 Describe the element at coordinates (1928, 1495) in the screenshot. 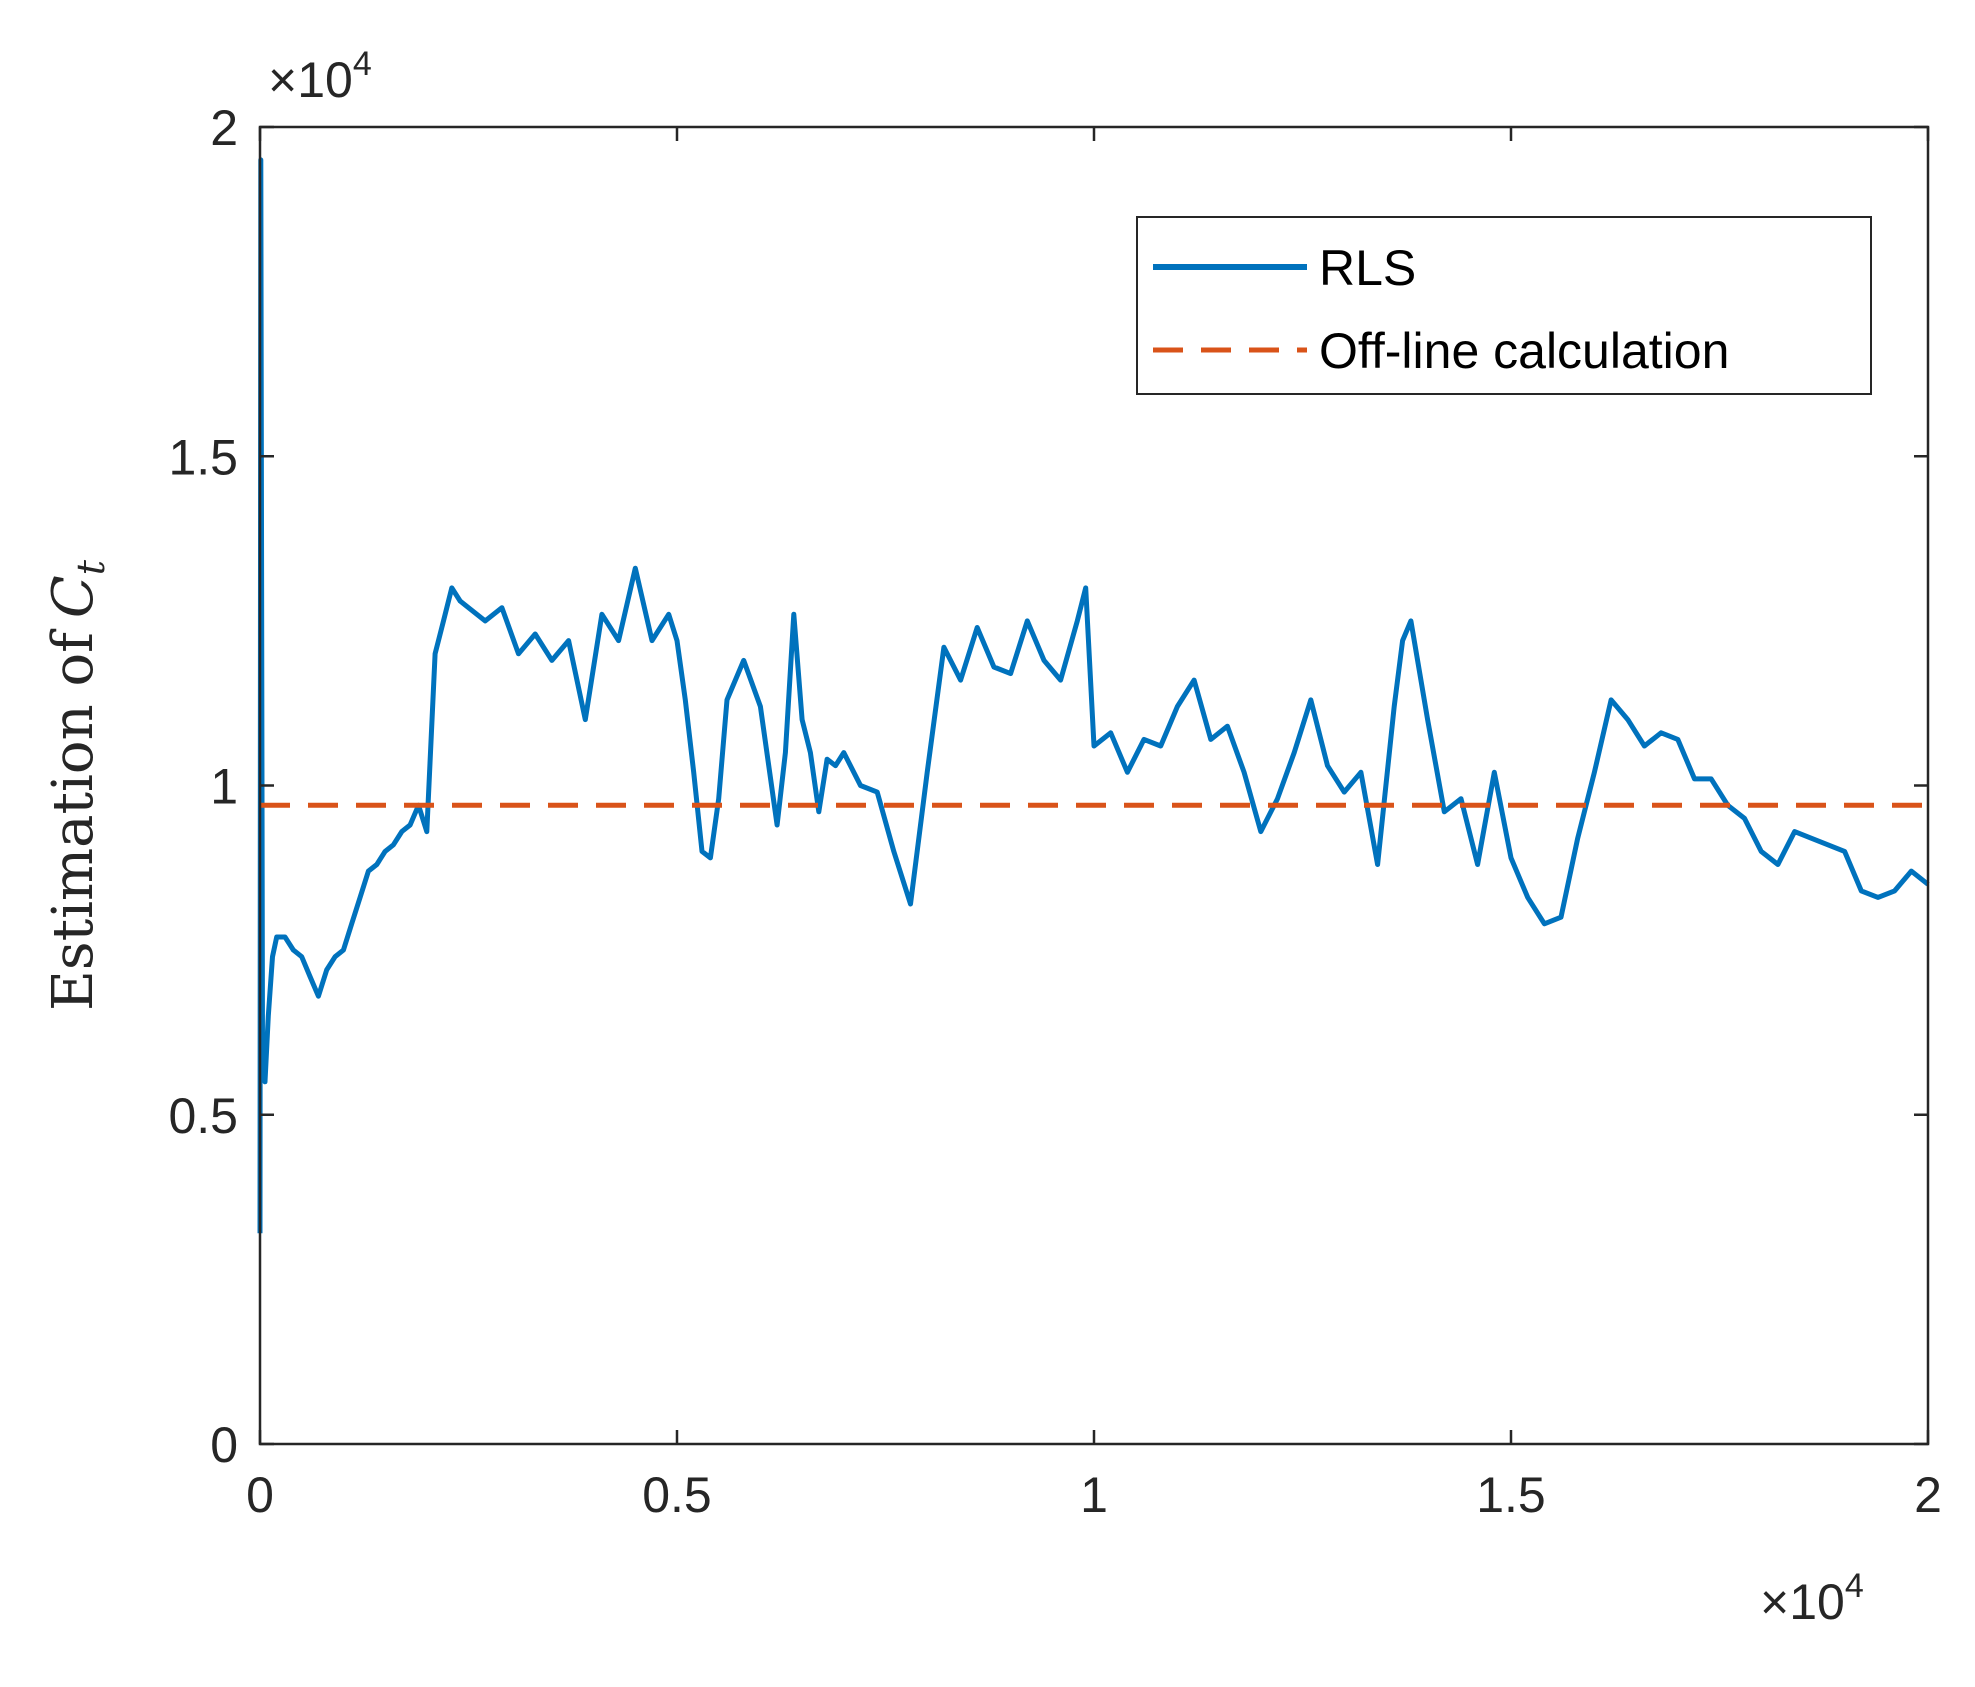

I see `x-tick-label: 2` at that location.